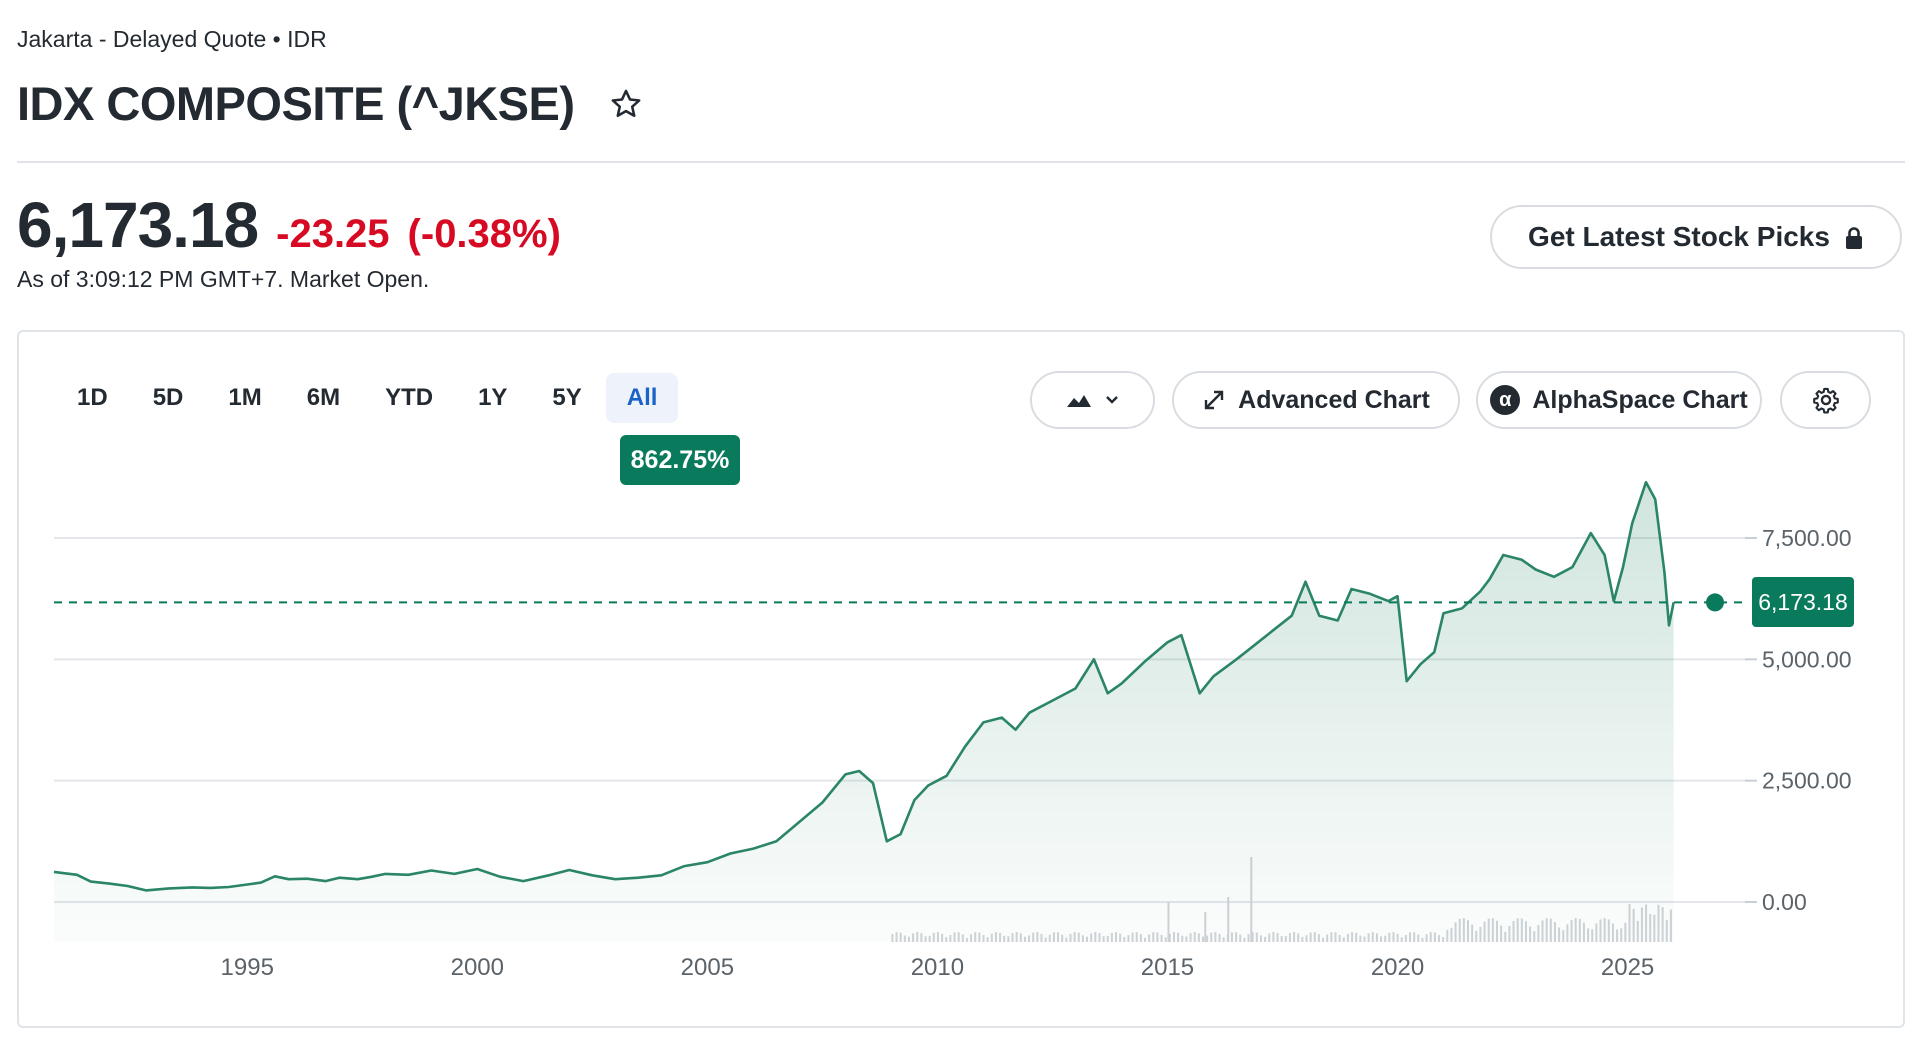  I want to click on last-price-marker, so click(1715, 602).